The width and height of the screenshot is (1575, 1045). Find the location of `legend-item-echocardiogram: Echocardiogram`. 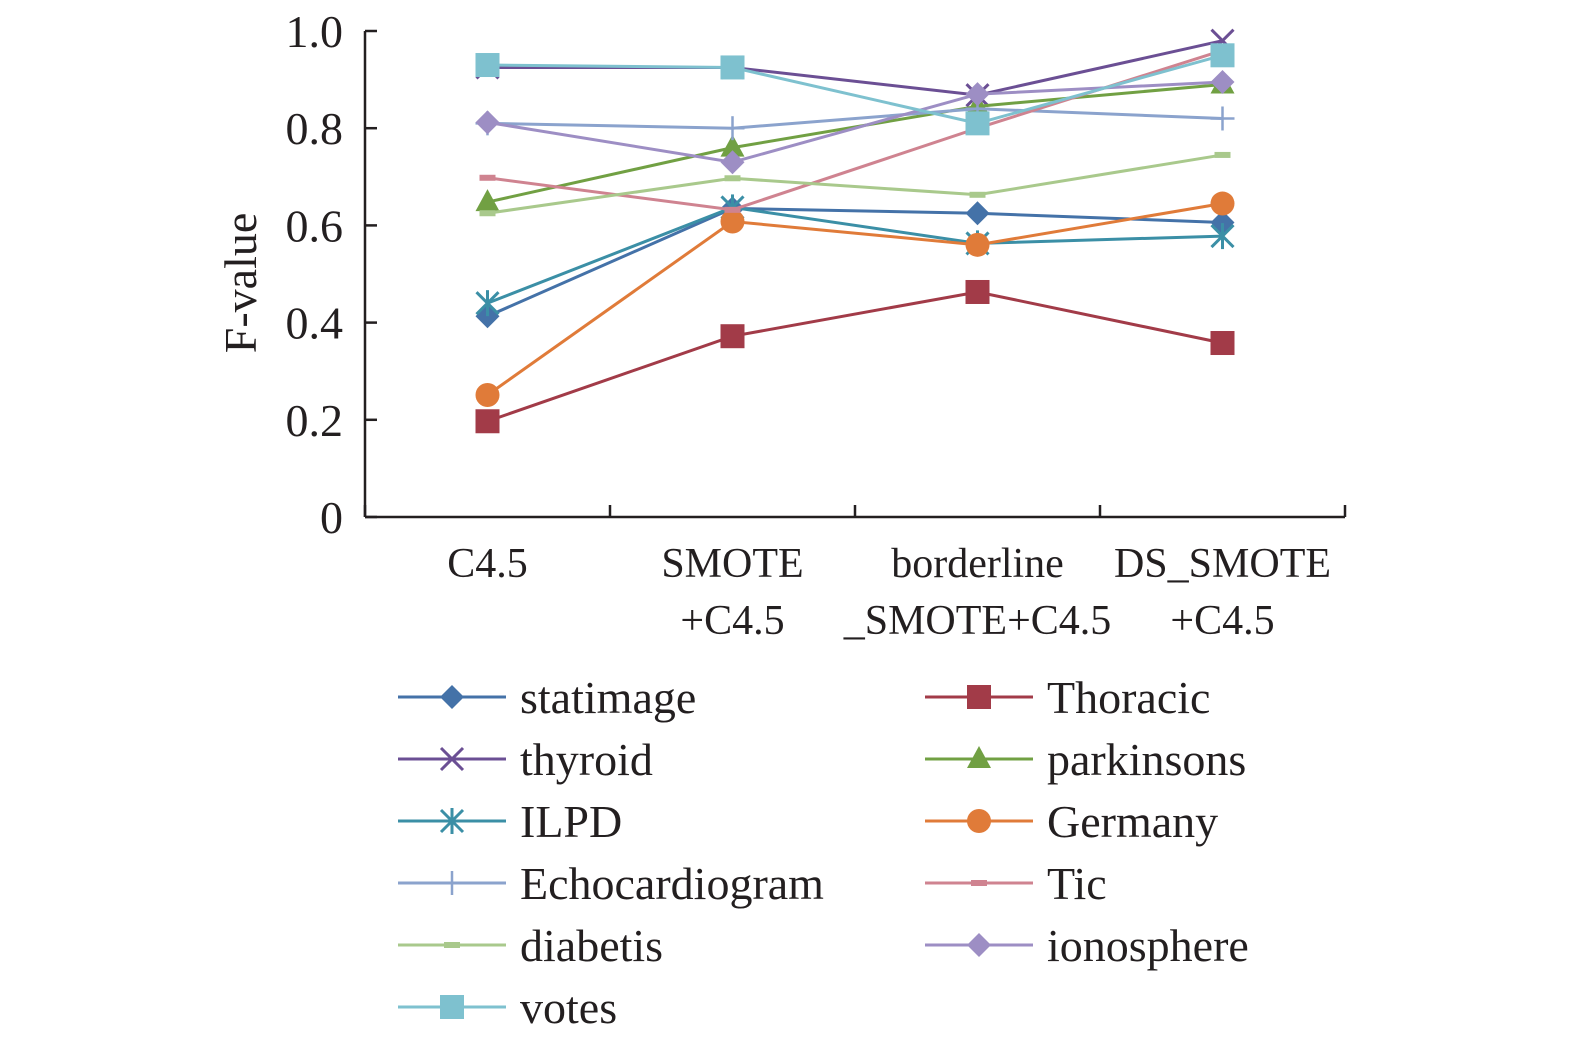

legend-item-echocardiogram: Echocardiogram is located at coordinates (611, 883).